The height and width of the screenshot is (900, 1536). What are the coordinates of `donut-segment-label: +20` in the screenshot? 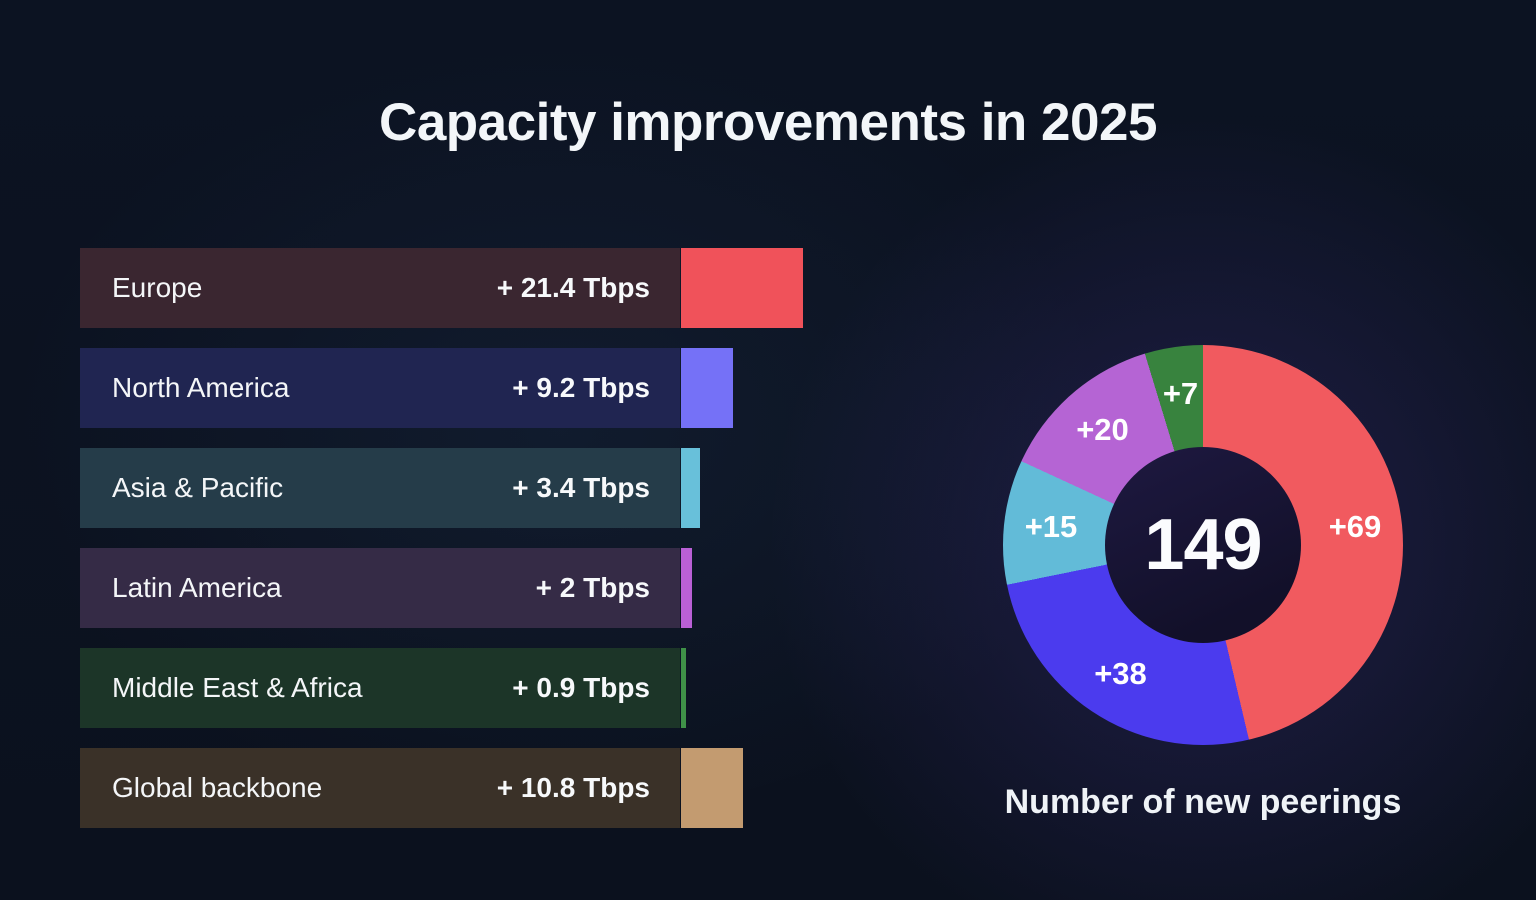 It's located at (1102, 429).